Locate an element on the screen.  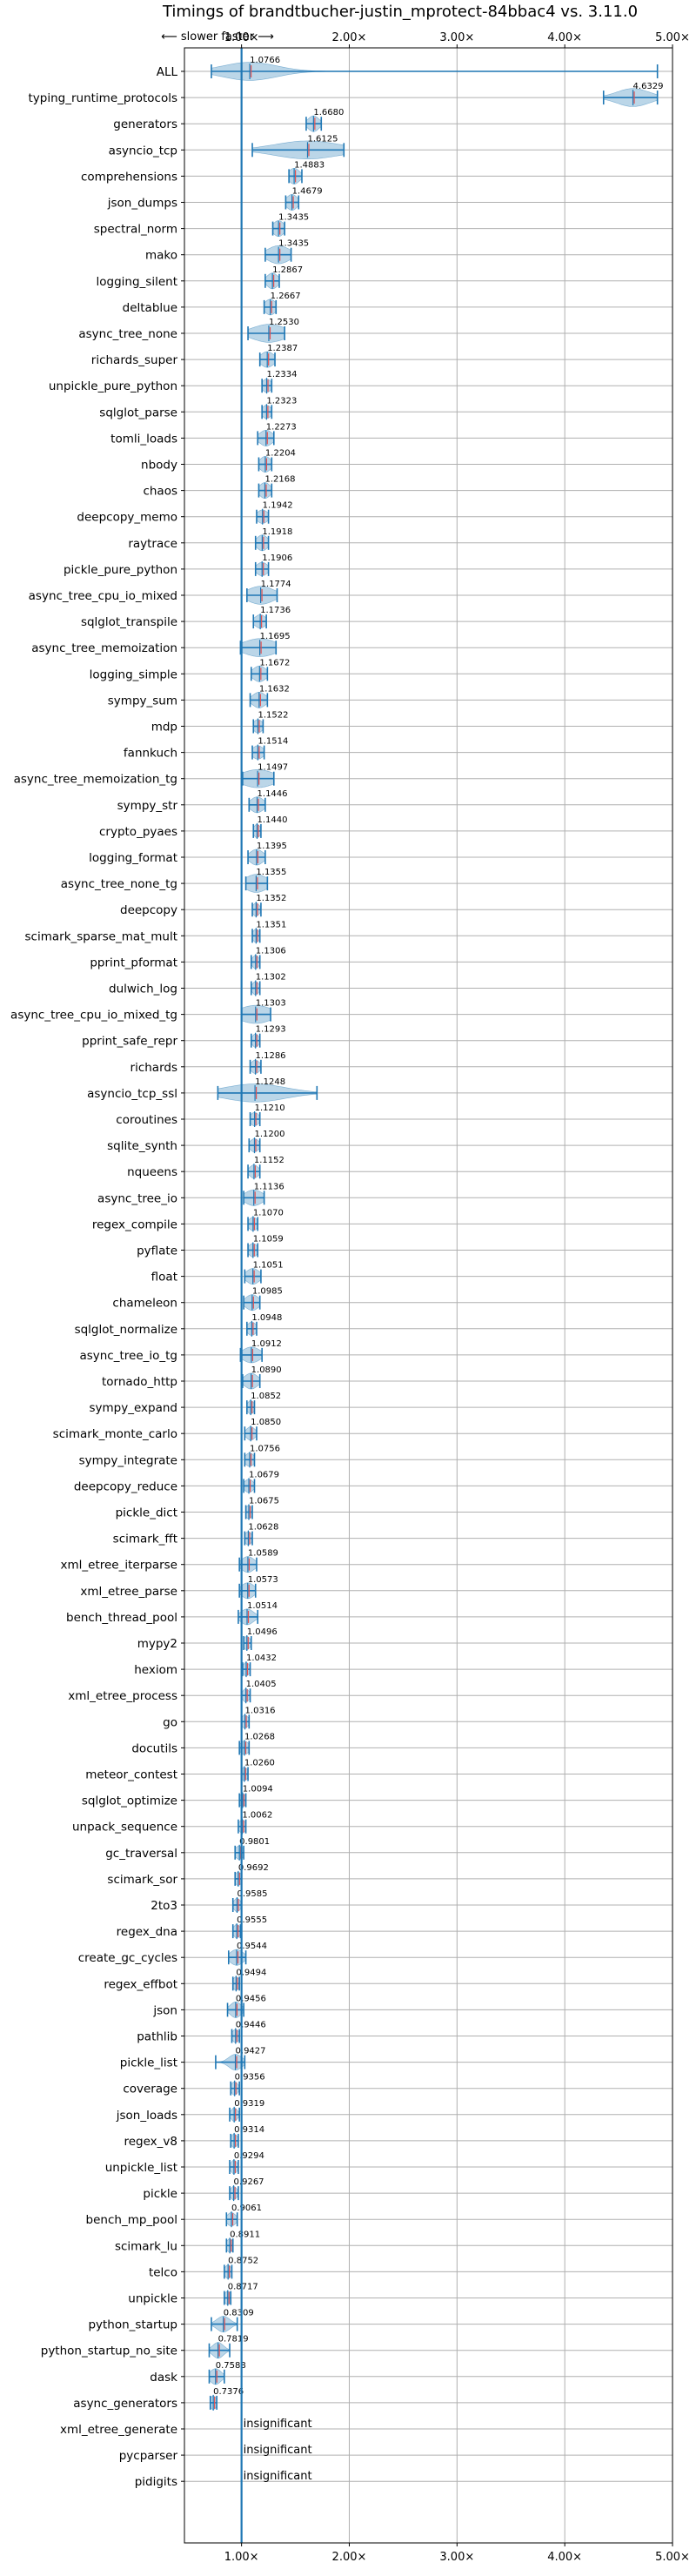
benchmark-label: coroutines is located at coordinates (146, 1120).